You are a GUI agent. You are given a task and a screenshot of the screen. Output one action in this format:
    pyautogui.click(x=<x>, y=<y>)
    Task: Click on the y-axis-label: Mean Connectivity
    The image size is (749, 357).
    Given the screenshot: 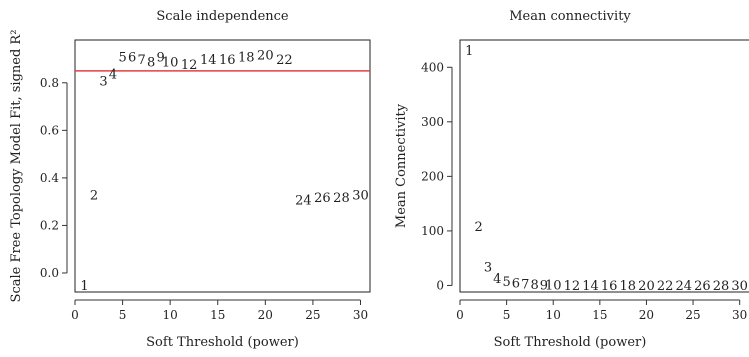 What is the action you would take?
    pyautogui.click(x=401, y=165)
    